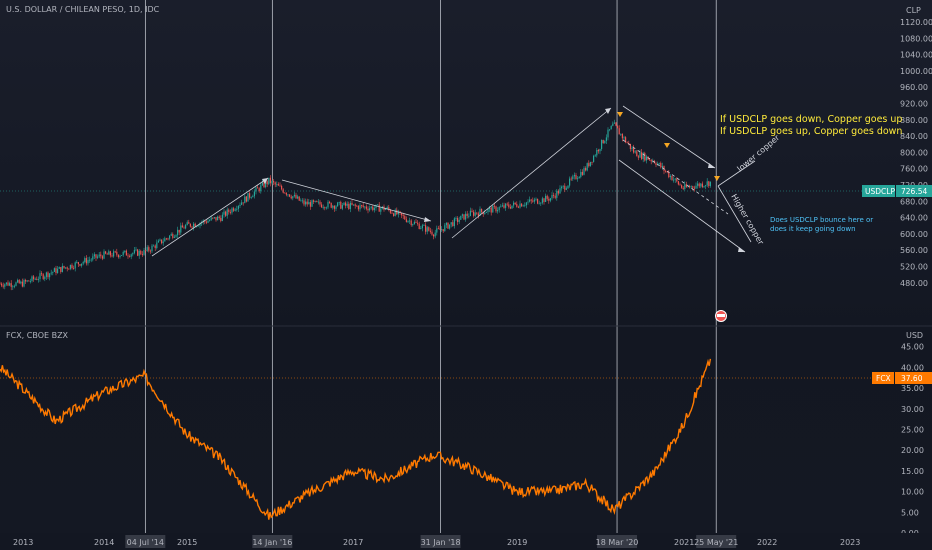 Image resolution: width=932 pixels, height=550 pixels. I want to click on lower-copper-arrow, so click(736, 173).